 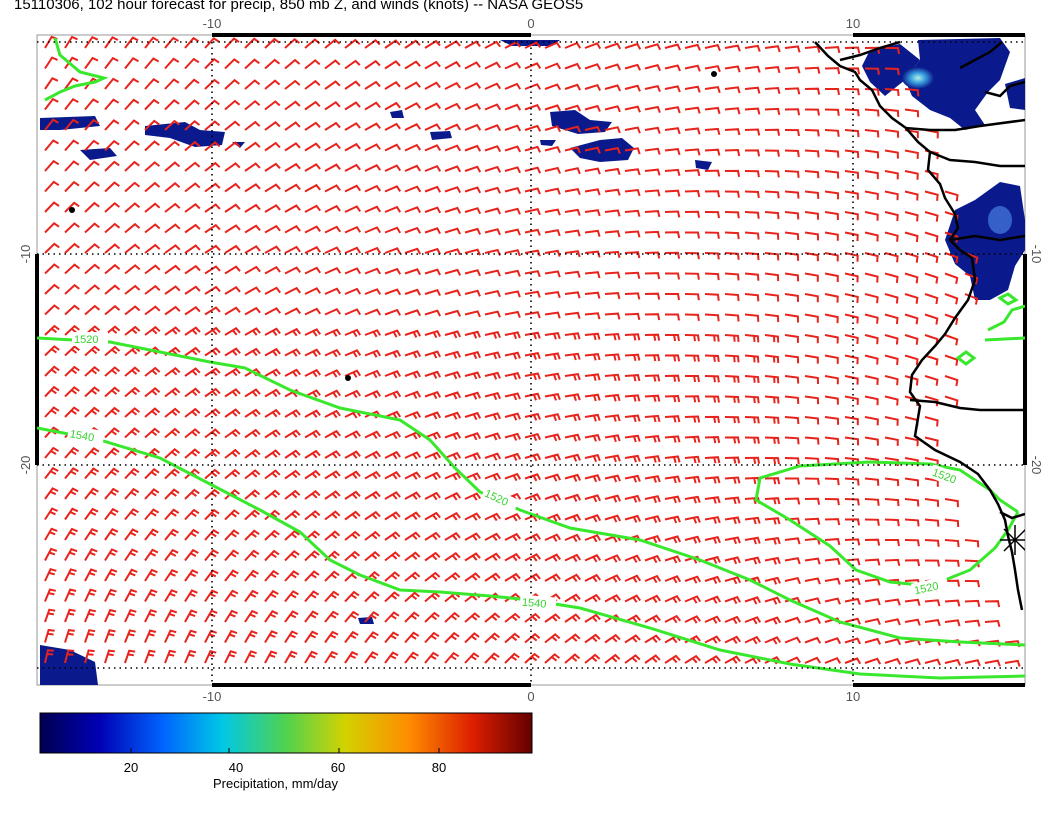 What do you see at coordinates (25, 465) in the screenshot?
I see `left-tick-lat: -20` at bounding box center [25, 465].